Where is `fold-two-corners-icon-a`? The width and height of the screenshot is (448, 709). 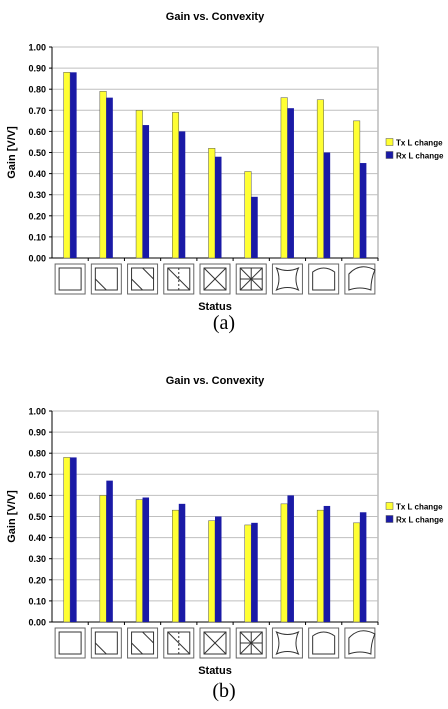 fold-two-corners-icon-a is located at coordinates (143, 279).